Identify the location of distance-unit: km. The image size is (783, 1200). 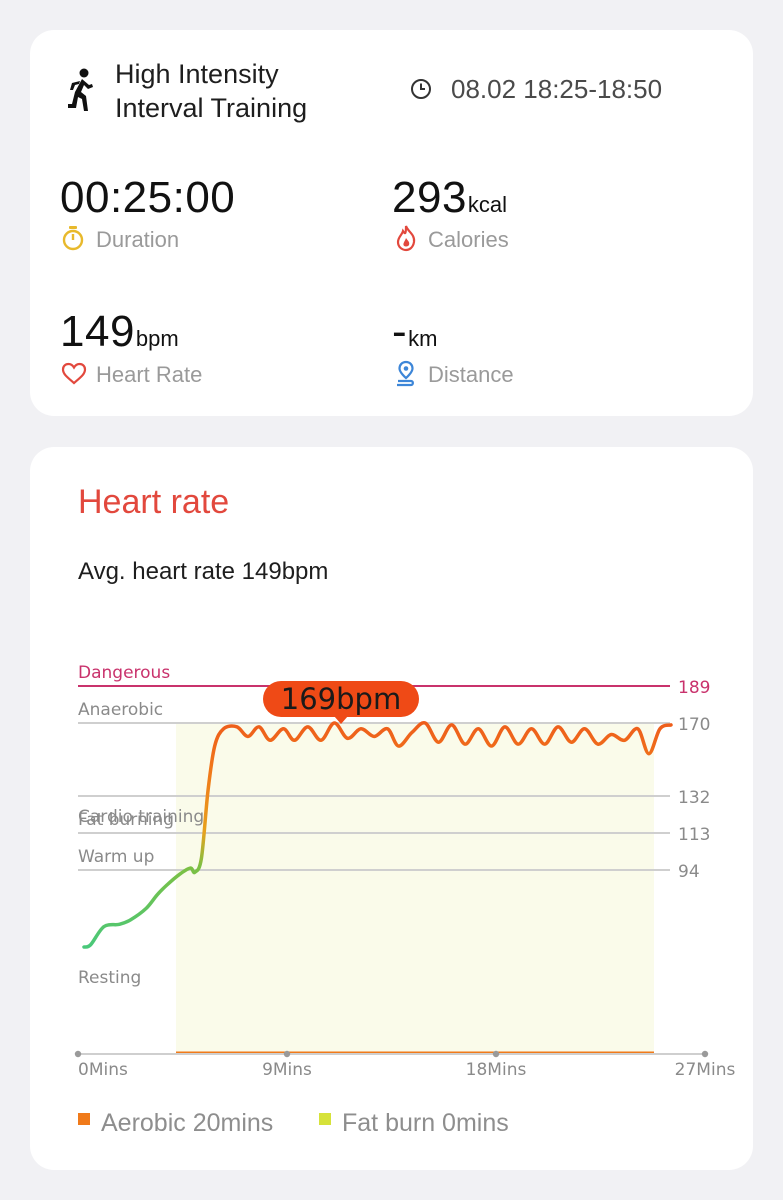
(423, 338).